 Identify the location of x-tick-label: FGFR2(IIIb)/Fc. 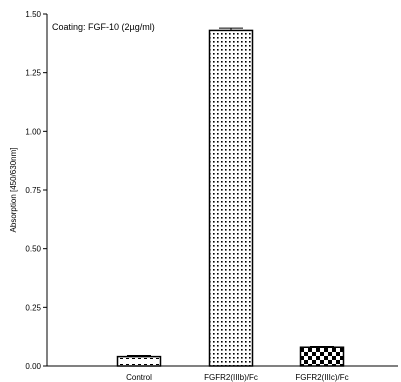
(231, 377).